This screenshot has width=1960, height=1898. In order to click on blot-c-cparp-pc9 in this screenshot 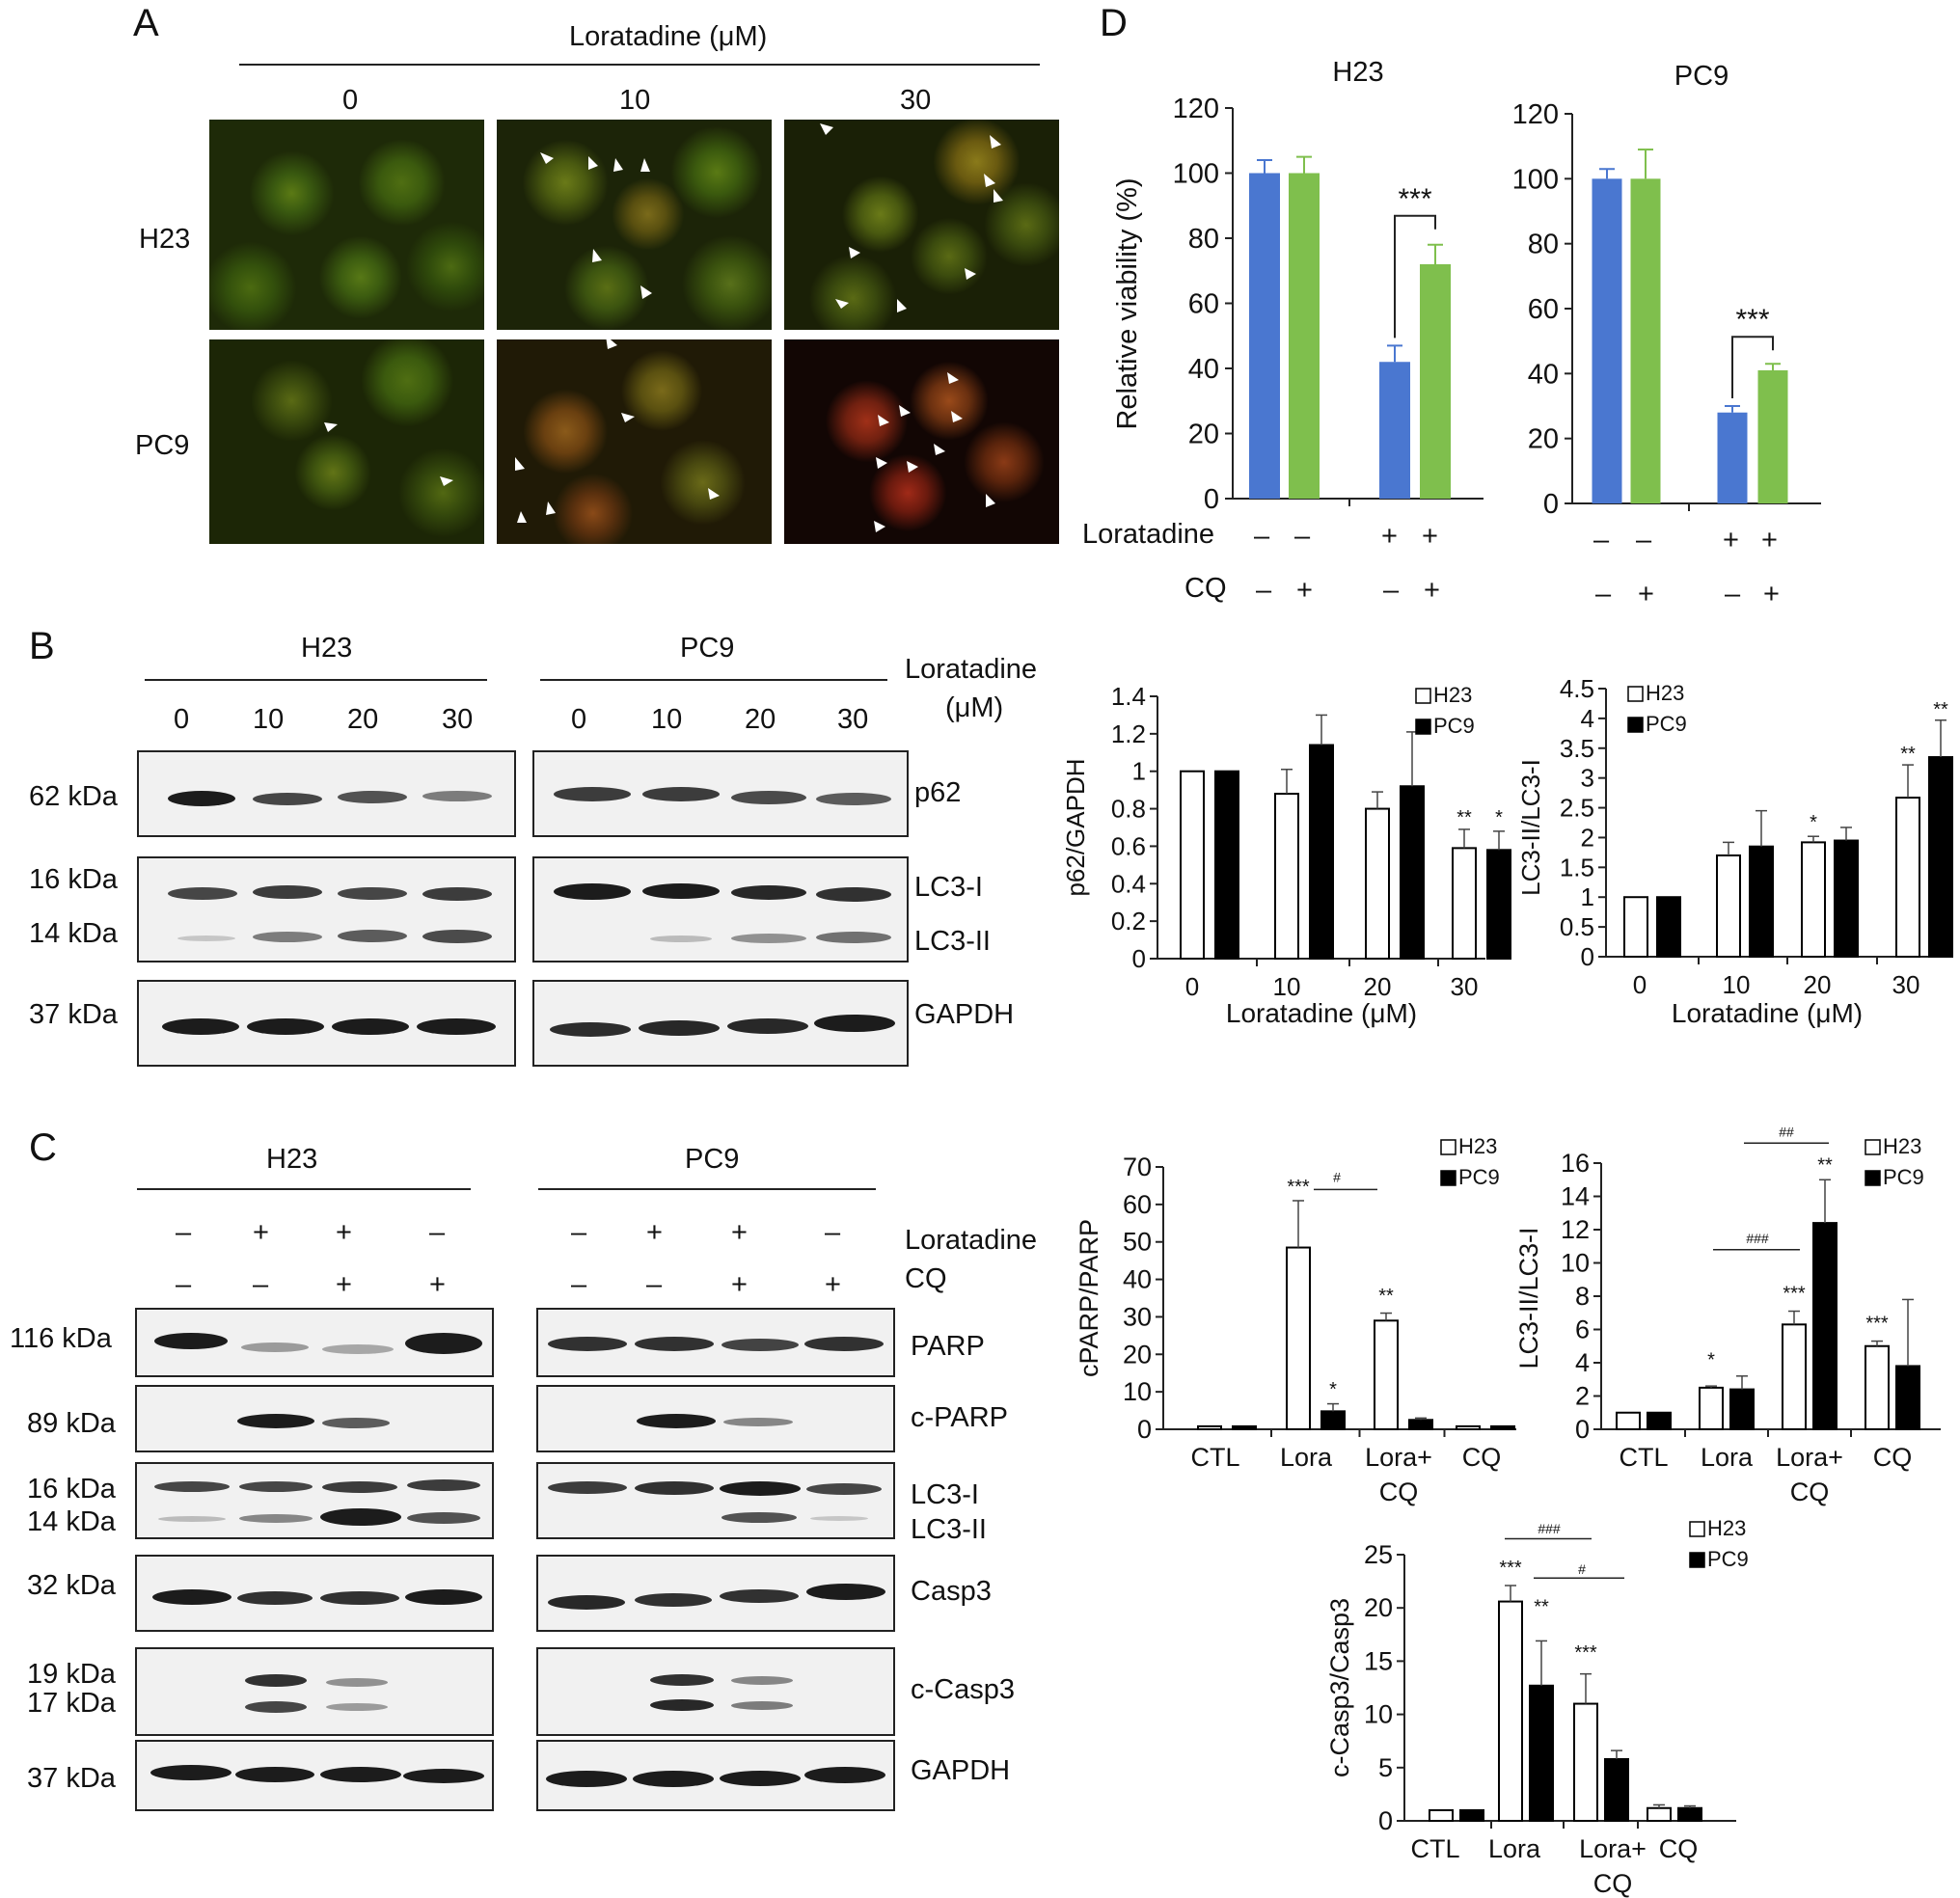, I will do `click(715, 1418)`.